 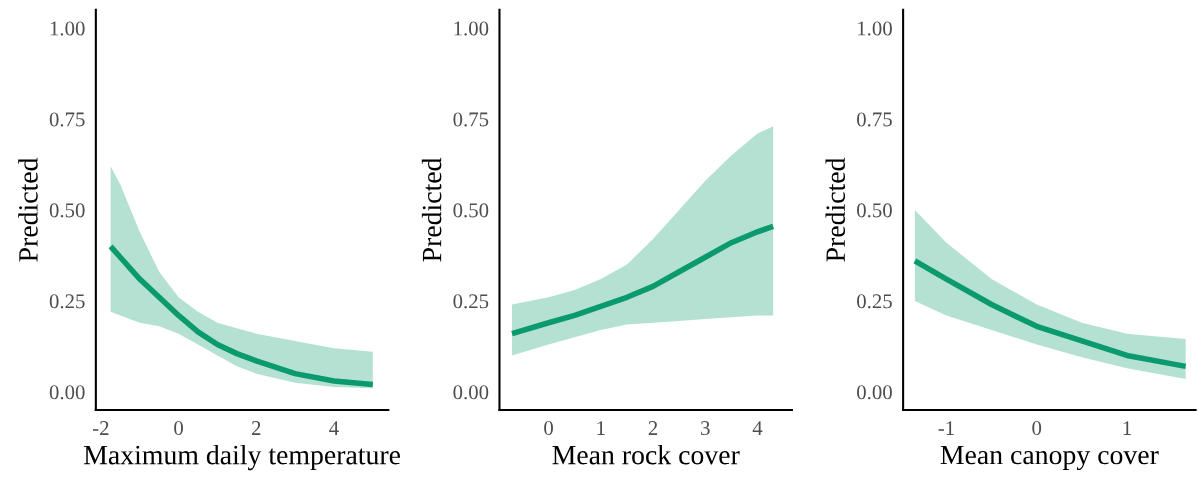 I want to click on x-axis-title: Maximum daily temperature, so click(x=242, y=457).